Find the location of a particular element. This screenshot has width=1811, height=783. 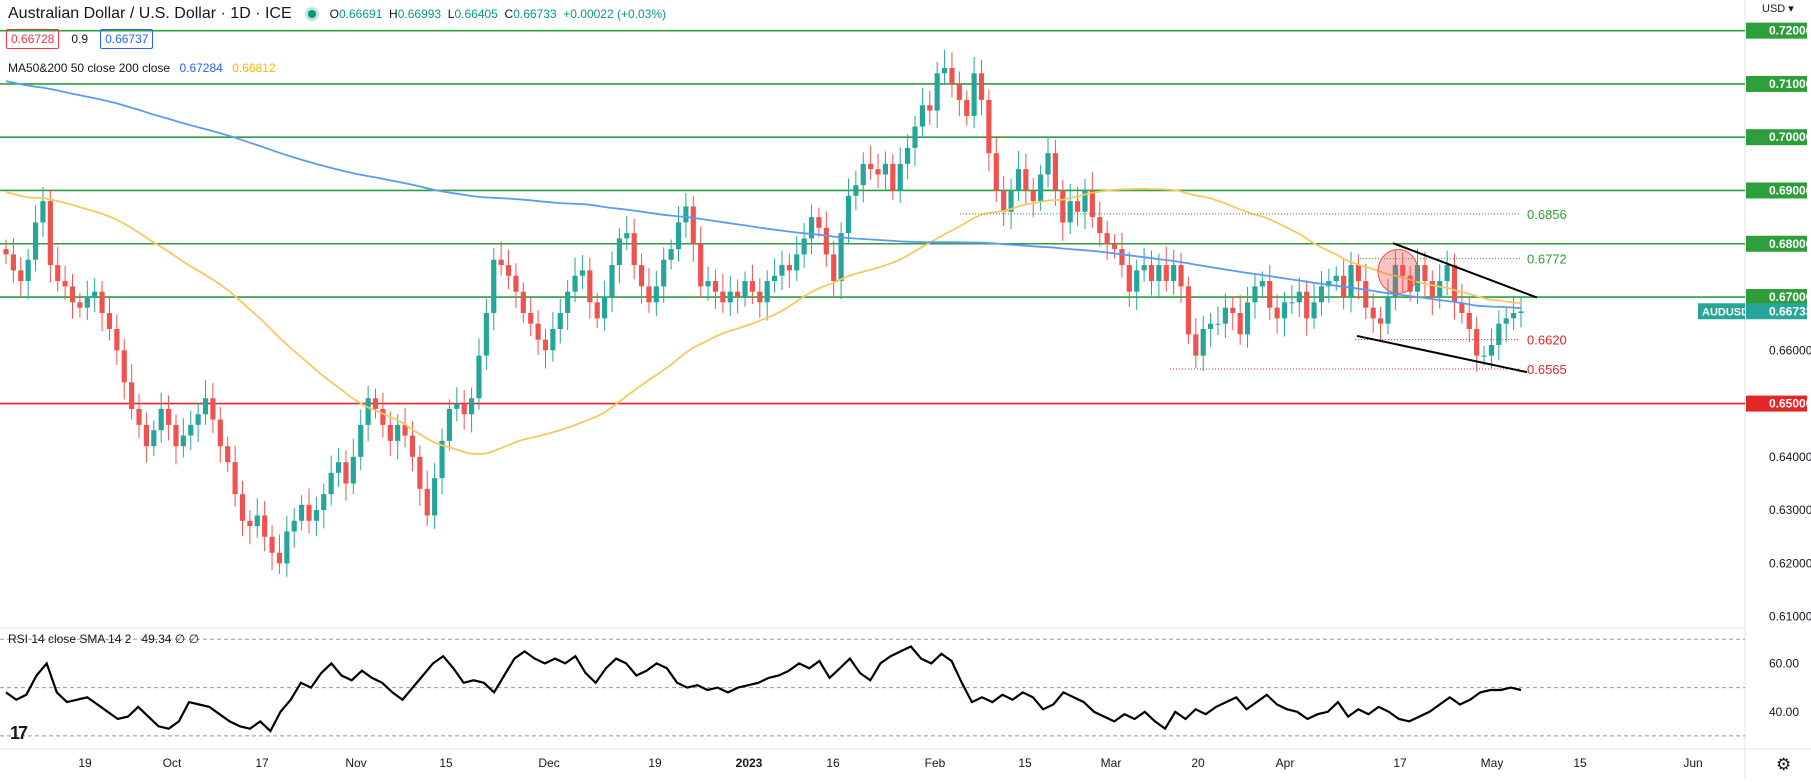

x-tick-label: 20 is located at coordinates (1198, 763).